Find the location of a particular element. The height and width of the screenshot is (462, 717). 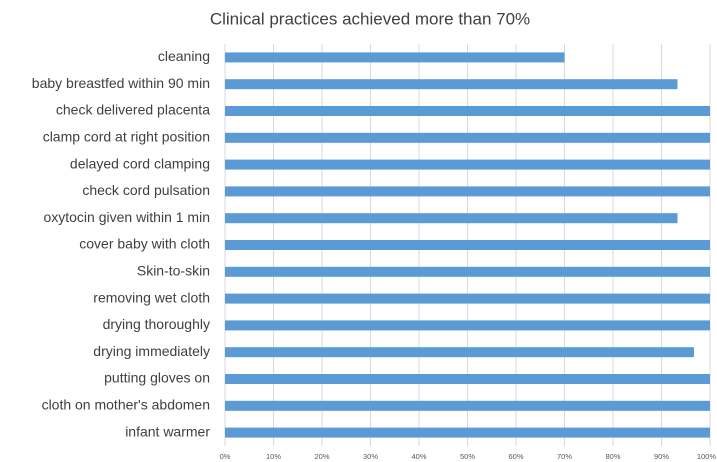

y-tick-label: removing wet cloth is located at coordinates (151, 297).